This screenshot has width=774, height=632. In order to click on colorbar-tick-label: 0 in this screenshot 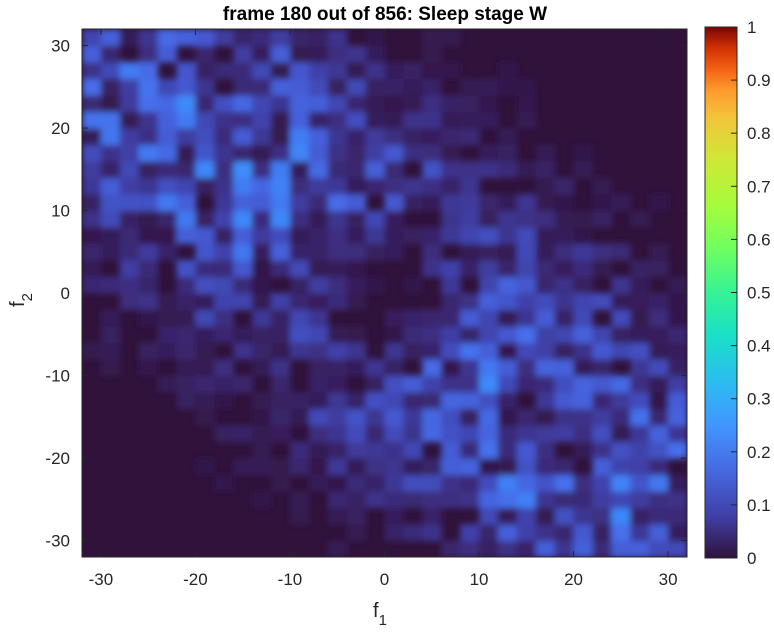, I will do `click(751, 558)`.